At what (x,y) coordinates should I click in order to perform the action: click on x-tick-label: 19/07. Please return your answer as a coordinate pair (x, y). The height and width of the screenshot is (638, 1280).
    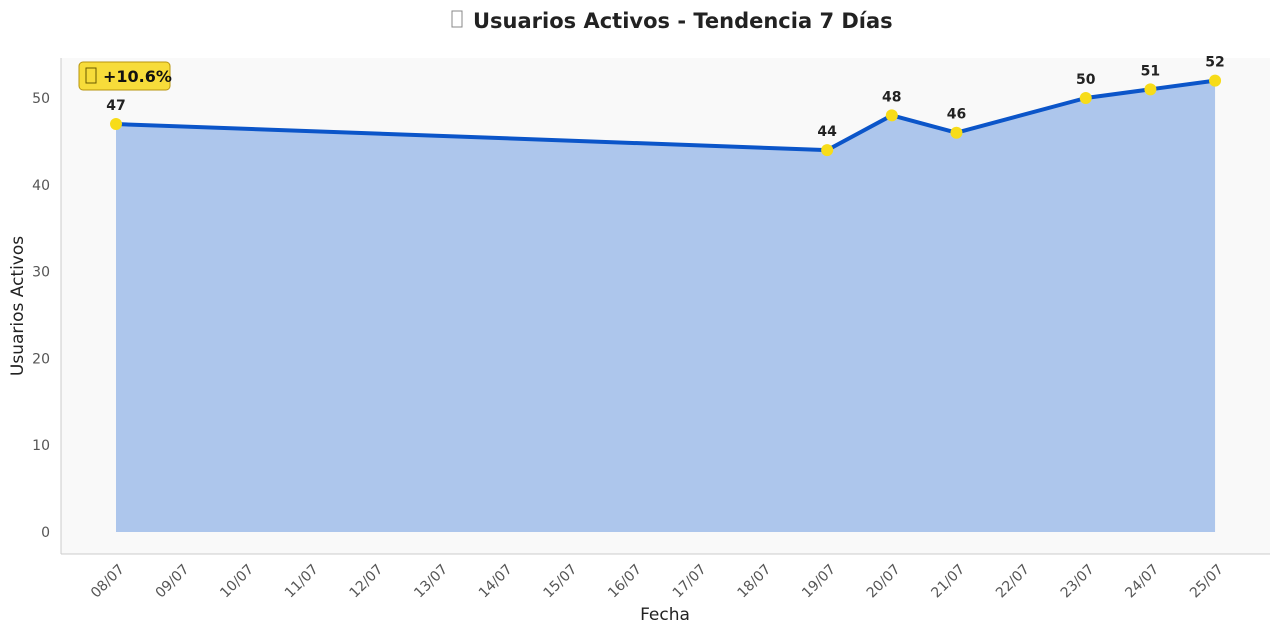
    Looking at the image, I should click on (819, 582).